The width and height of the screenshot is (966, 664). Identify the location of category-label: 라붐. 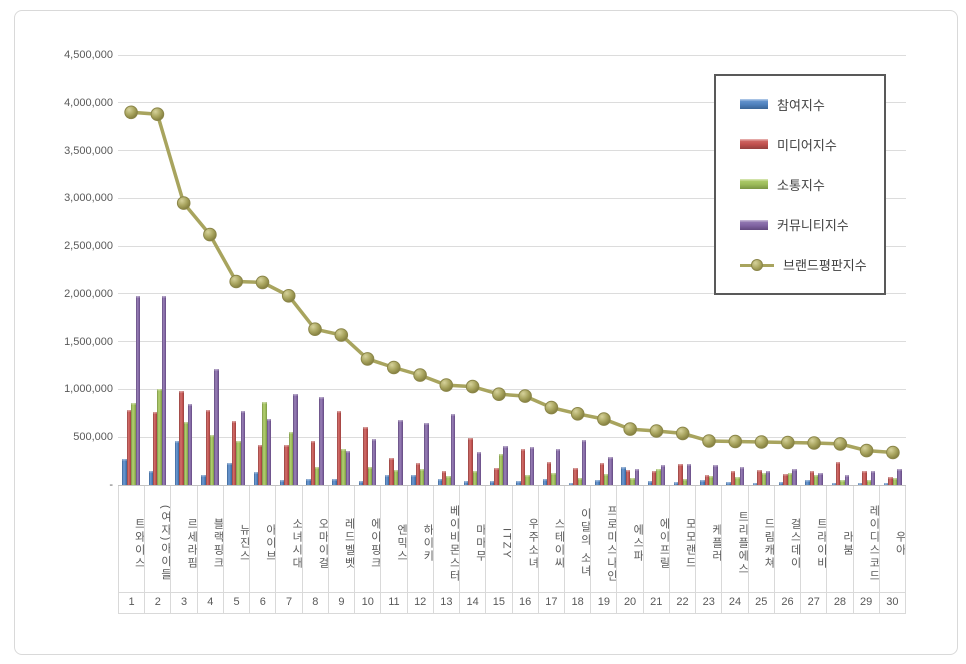
(839, 539).